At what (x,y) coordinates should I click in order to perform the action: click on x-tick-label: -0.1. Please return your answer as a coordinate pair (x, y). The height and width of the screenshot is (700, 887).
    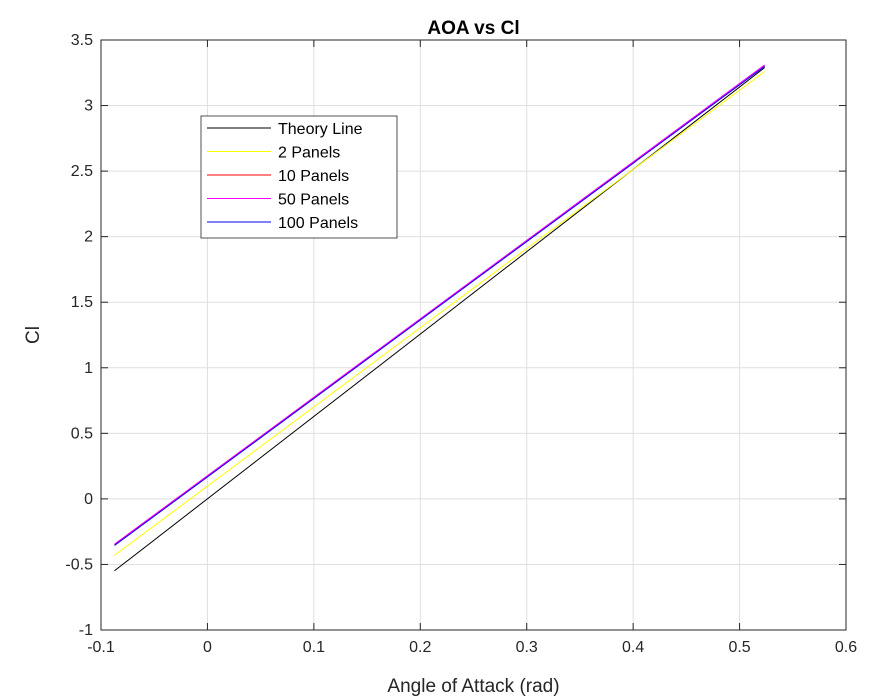
    Looking at the image, I should click on (101, 647).